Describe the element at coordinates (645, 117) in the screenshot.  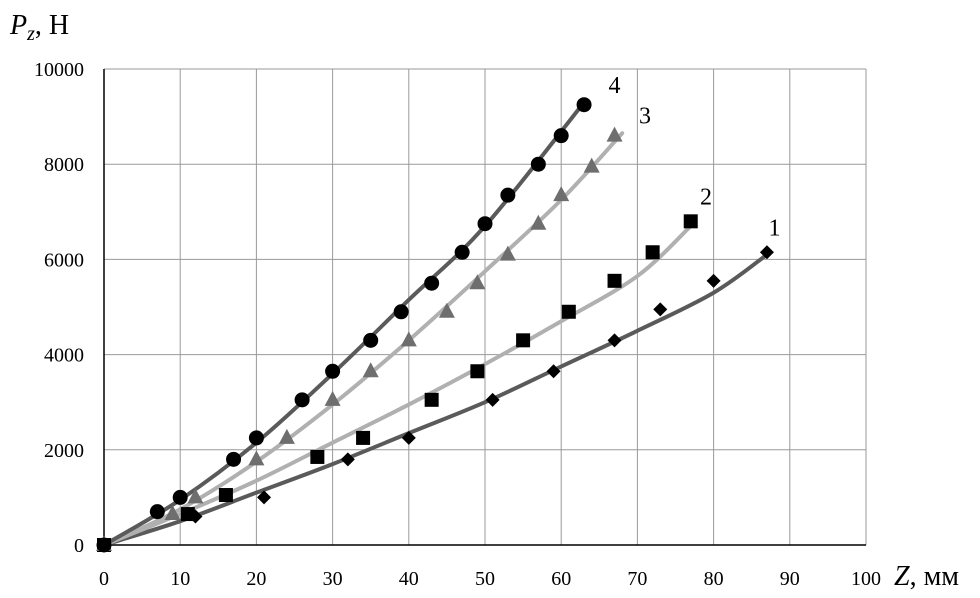
I see `series-label-3: 3` at that location.